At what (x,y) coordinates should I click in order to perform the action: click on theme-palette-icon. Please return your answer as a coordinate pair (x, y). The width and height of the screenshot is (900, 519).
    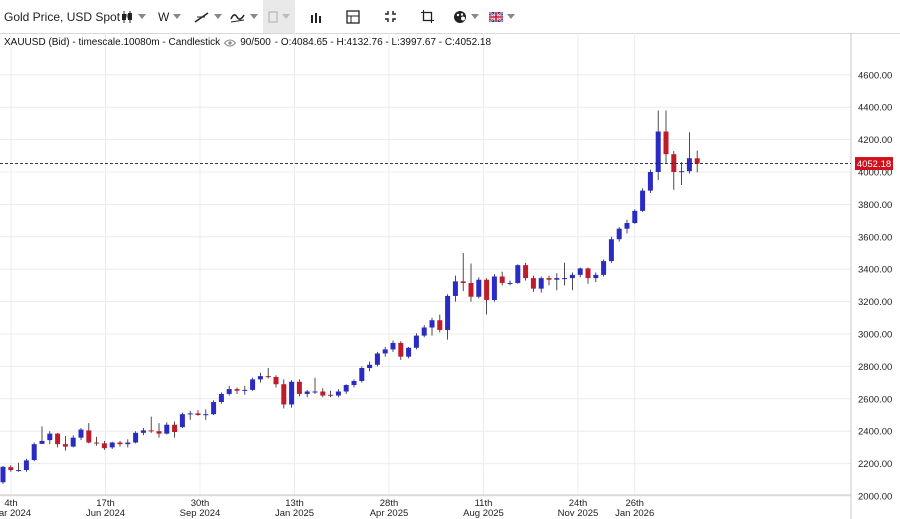
    Looking at the image, I should click on (460, 17).